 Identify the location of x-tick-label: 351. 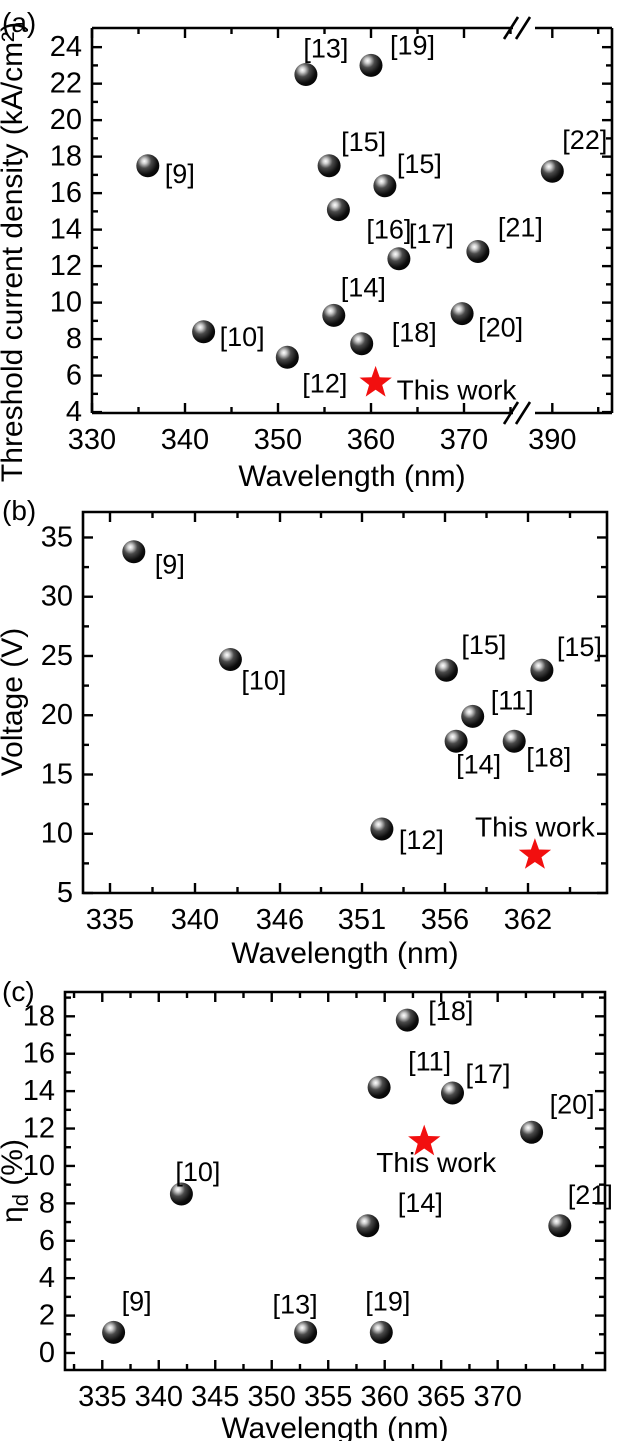
(362, 920).